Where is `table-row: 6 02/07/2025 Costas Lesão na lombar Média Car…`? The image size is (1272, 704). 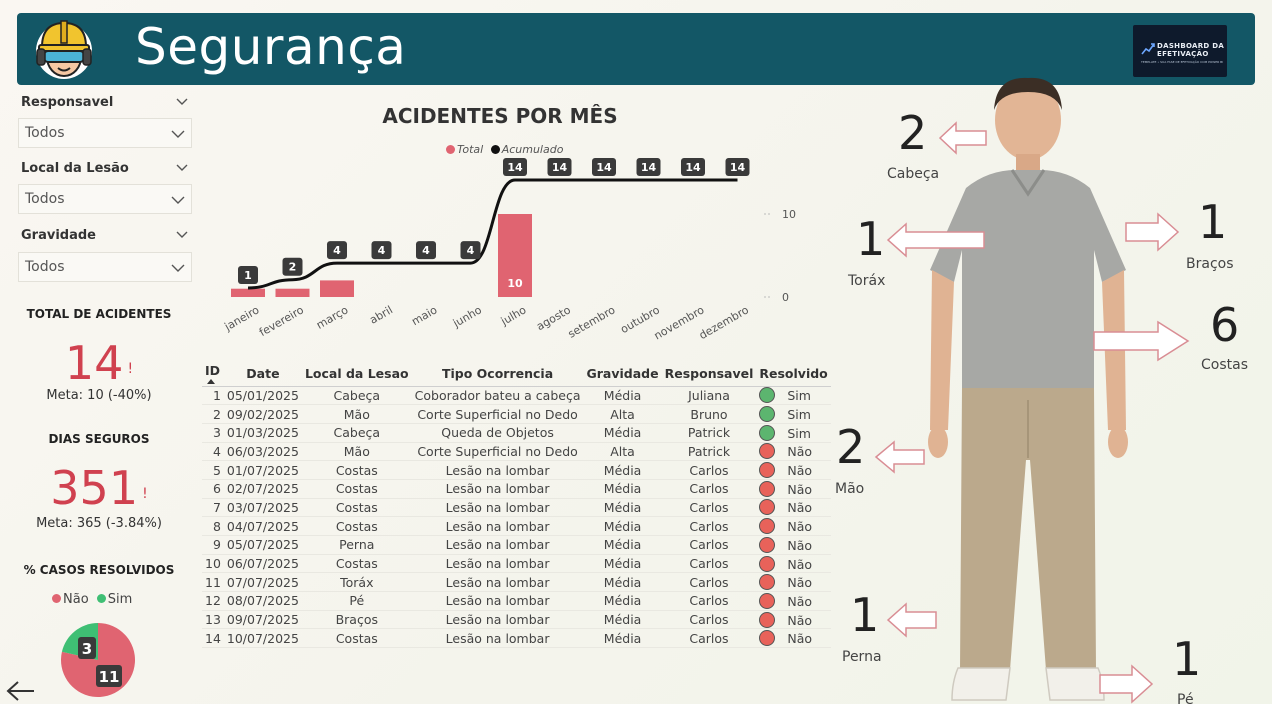
table-row: 6 02/07/2025 Costas Lesão na lombar Média Car… is located at coordinates (516, 489).